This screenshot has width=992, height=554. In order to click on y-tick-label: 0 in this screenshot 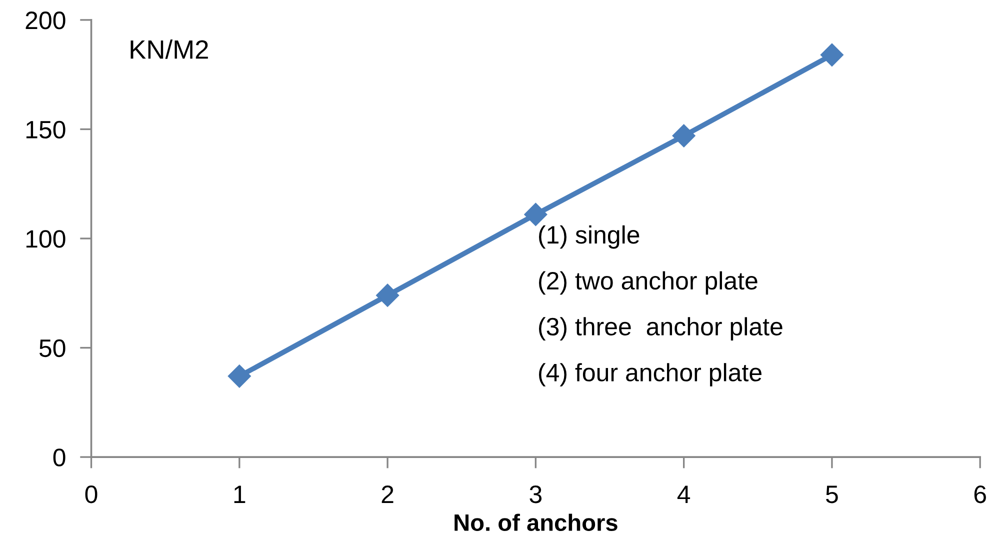, I will do `click(59, 457)`.